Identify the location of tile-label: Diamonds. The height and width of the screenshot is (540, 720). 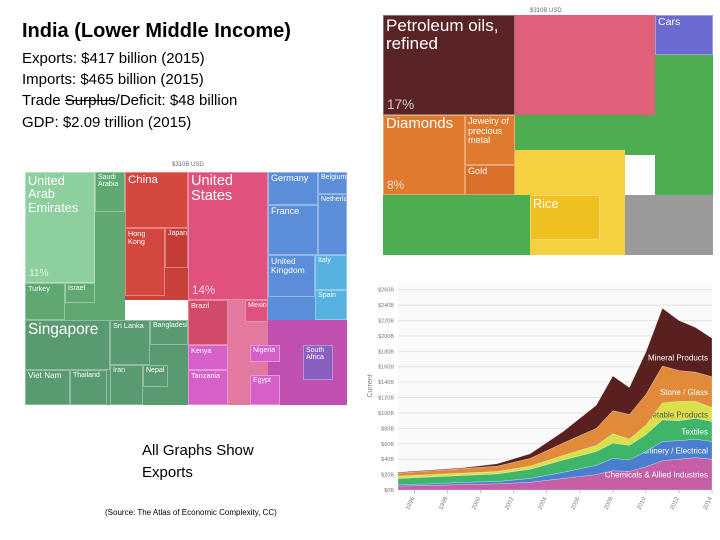
(420, 124).